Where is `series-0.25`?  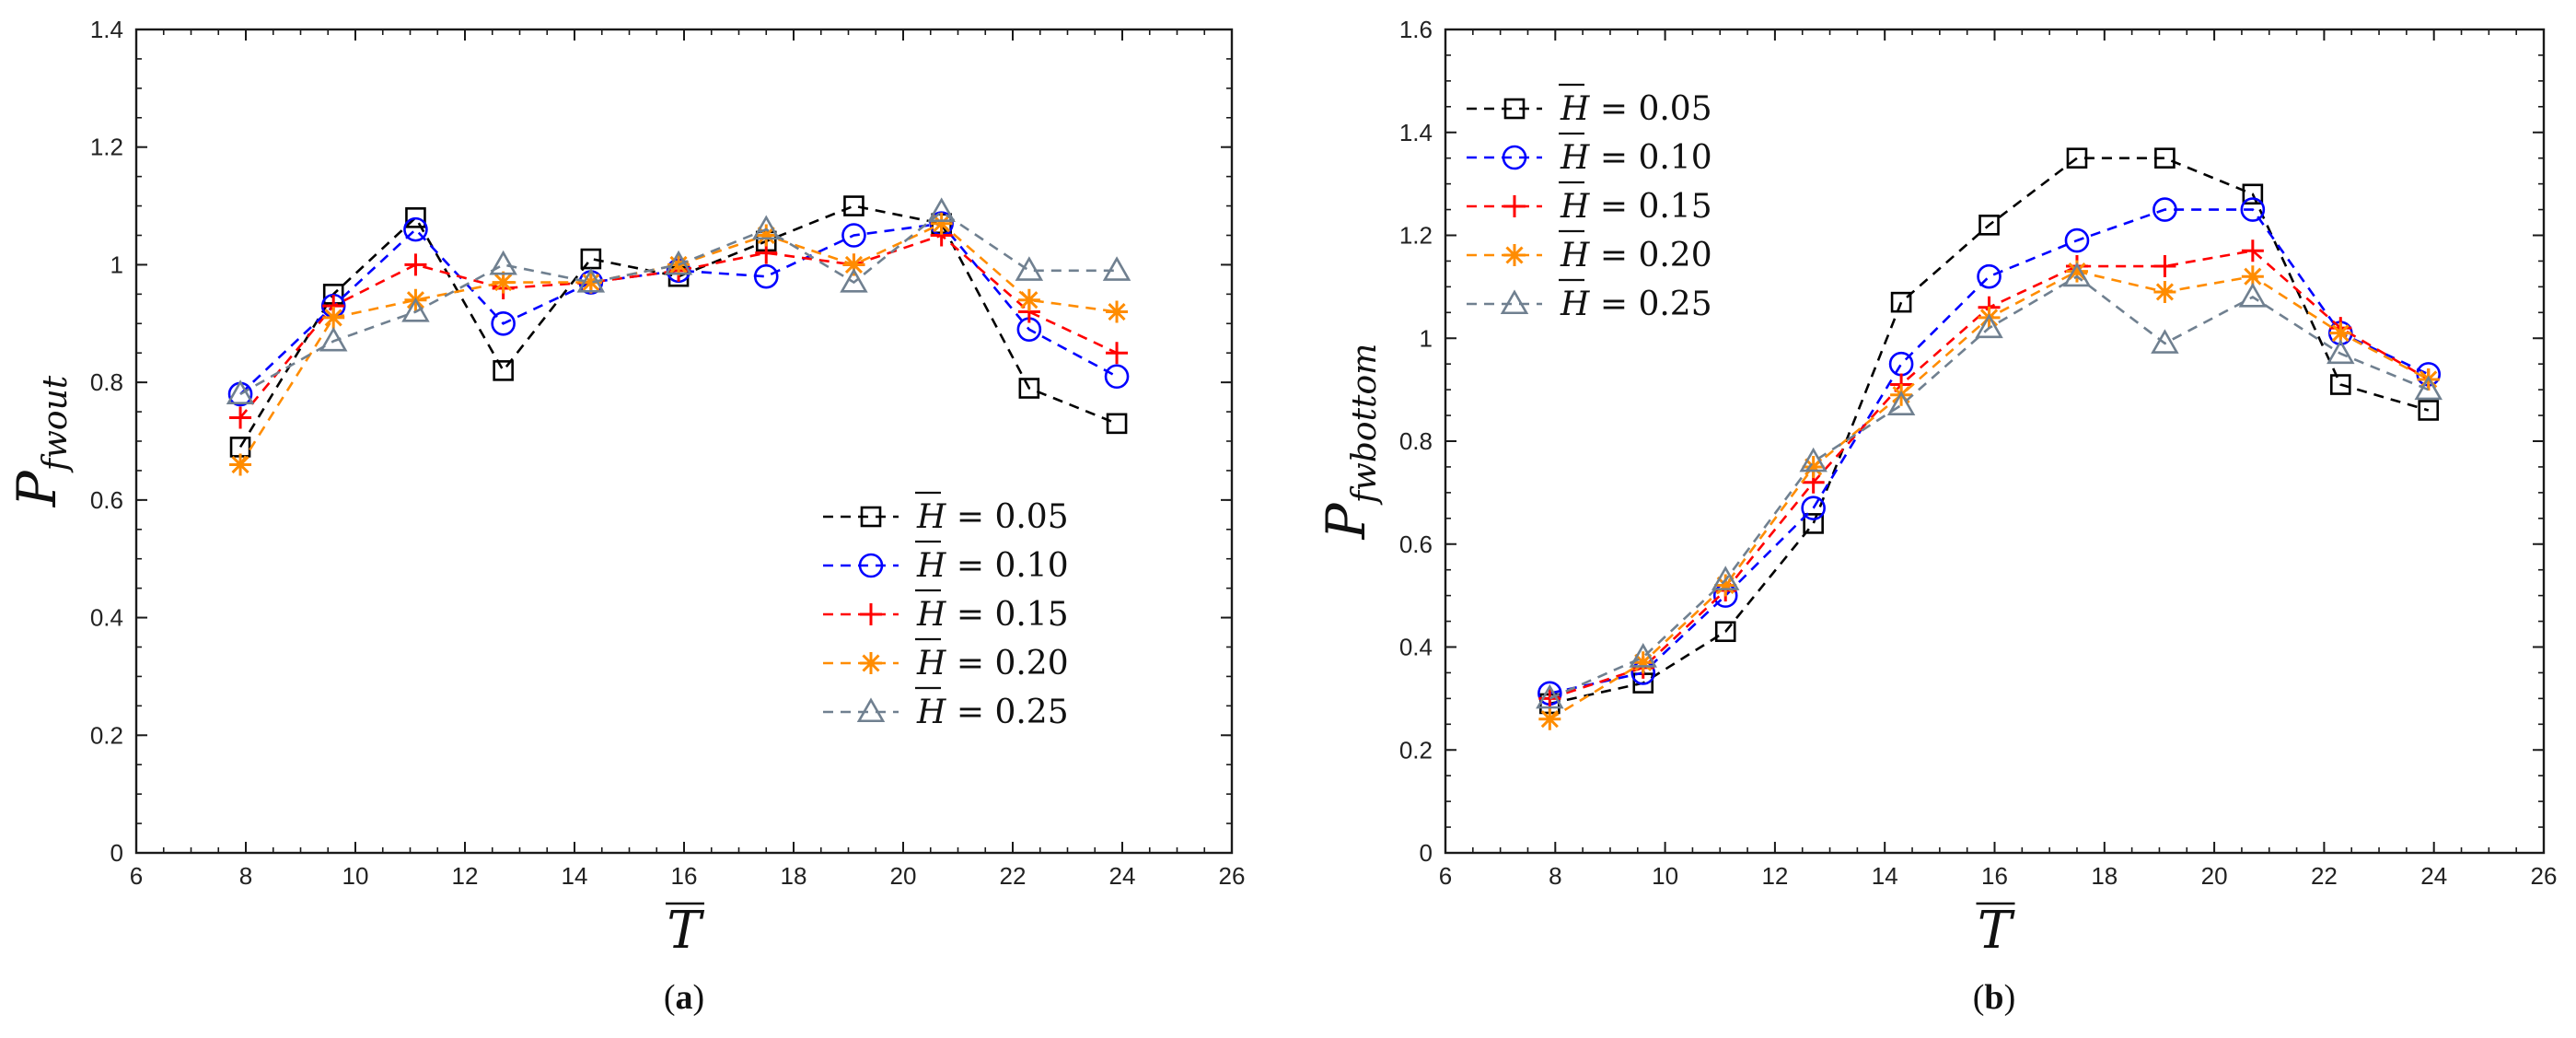 series-0.25 is located at coordinates (678, 300).